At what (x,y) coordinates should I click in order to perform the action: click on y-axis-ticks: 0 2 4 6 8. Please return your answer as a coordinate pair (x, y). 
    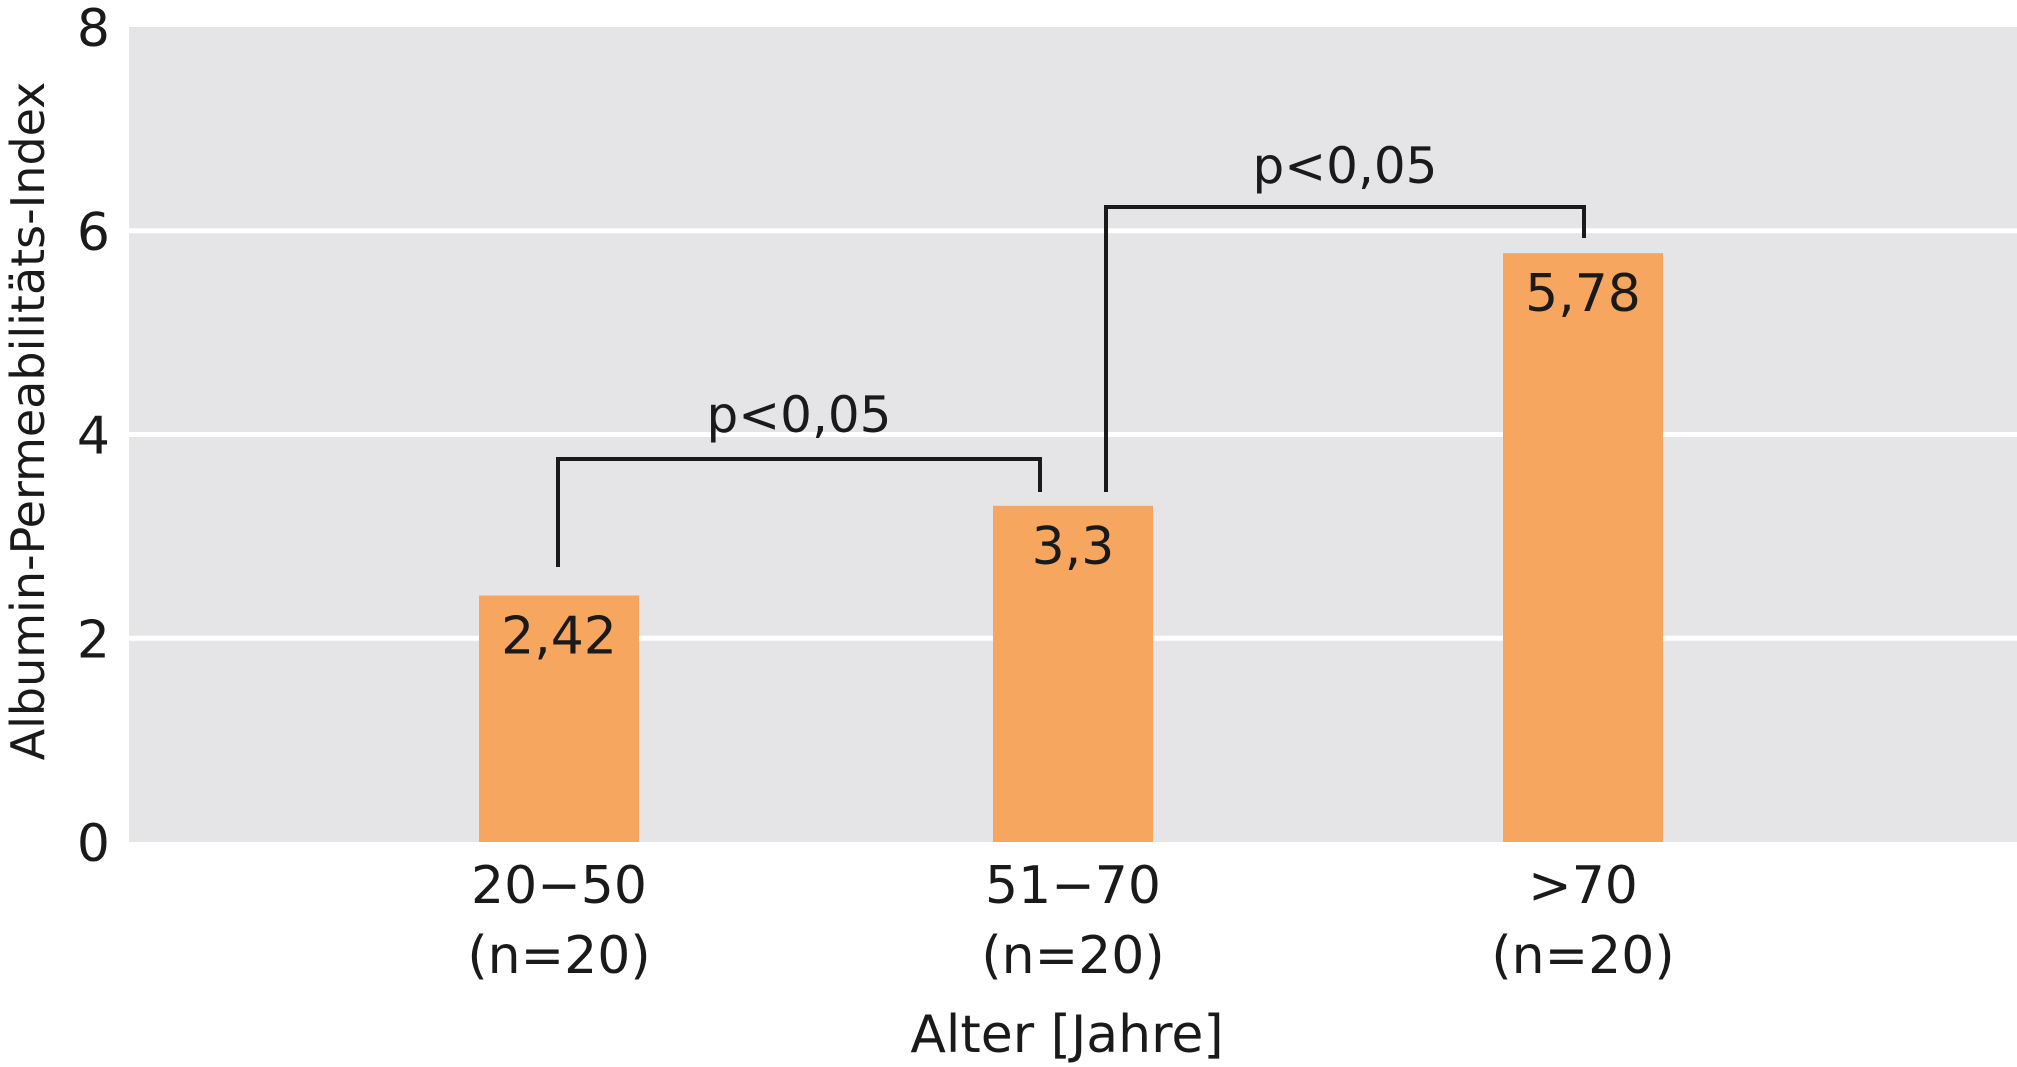
    Looking at the image, I should click on (93, 437).